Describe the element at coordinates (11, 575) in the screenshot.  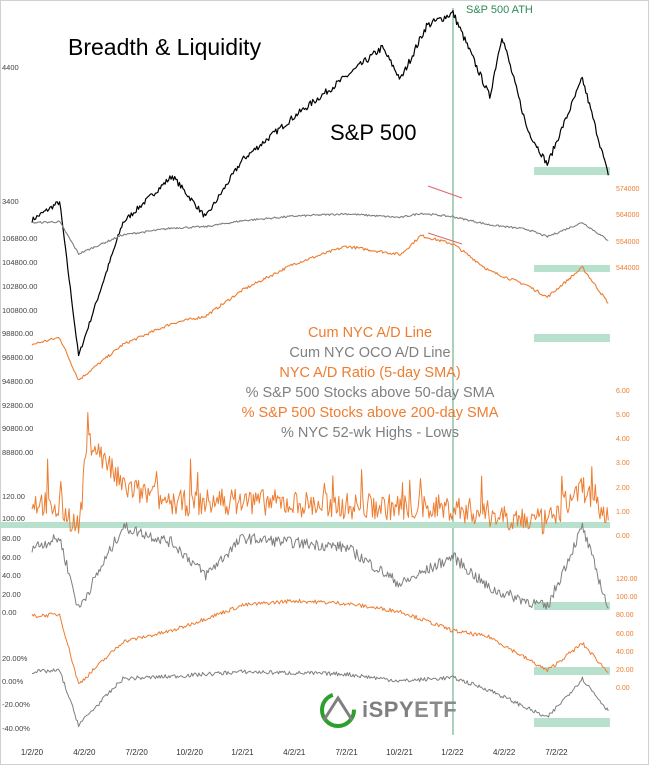
I see `y-tick-left-pct50: 40.00` at that location.